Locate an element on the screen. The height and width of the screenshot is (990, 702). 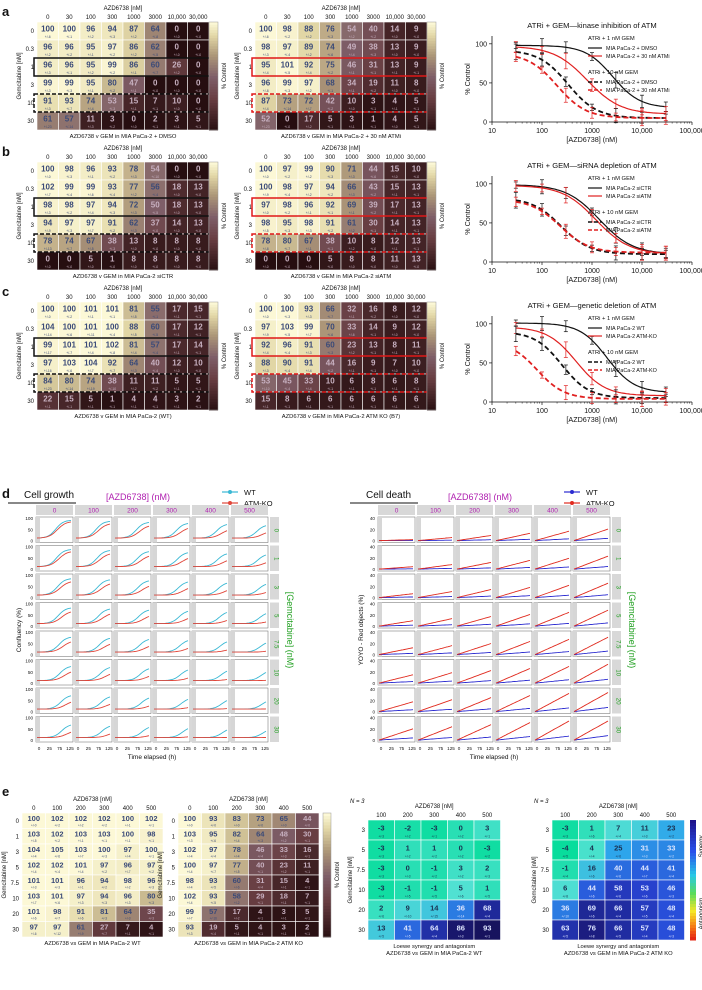
legend-label: ATM-KO is located at coordinates (600, 503).